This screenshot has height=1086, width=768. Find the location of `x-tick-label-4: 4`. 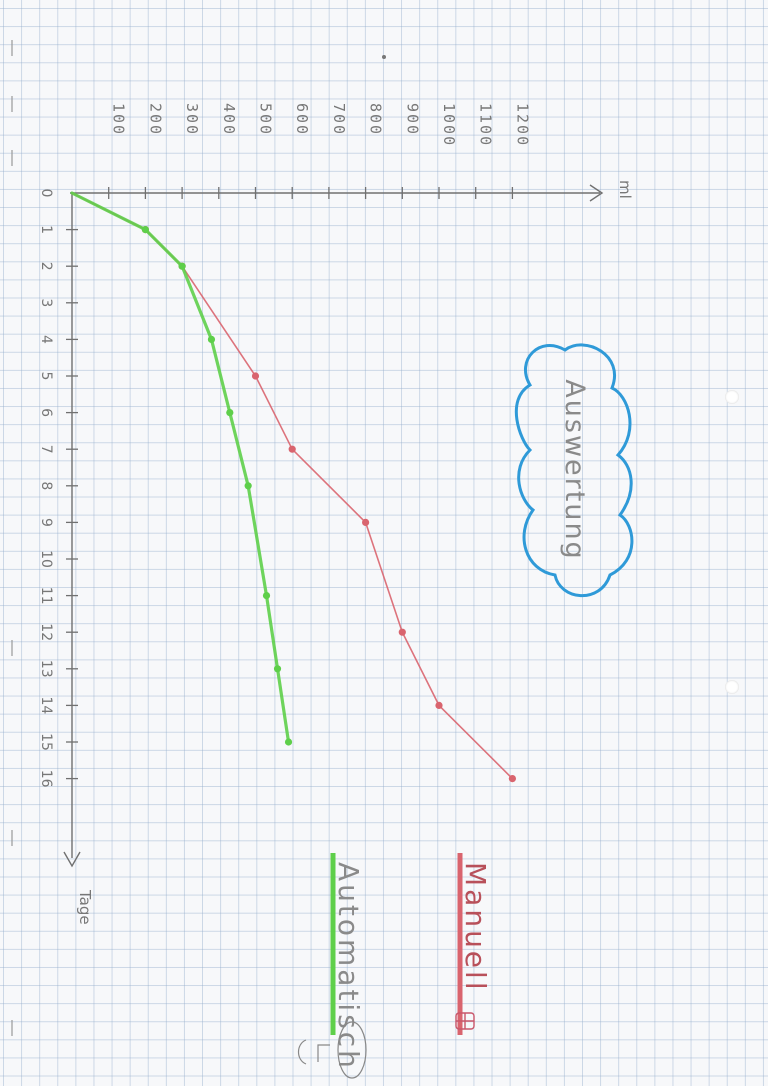

x-tick-label-4: 4 is located at coordinates (46, 339).